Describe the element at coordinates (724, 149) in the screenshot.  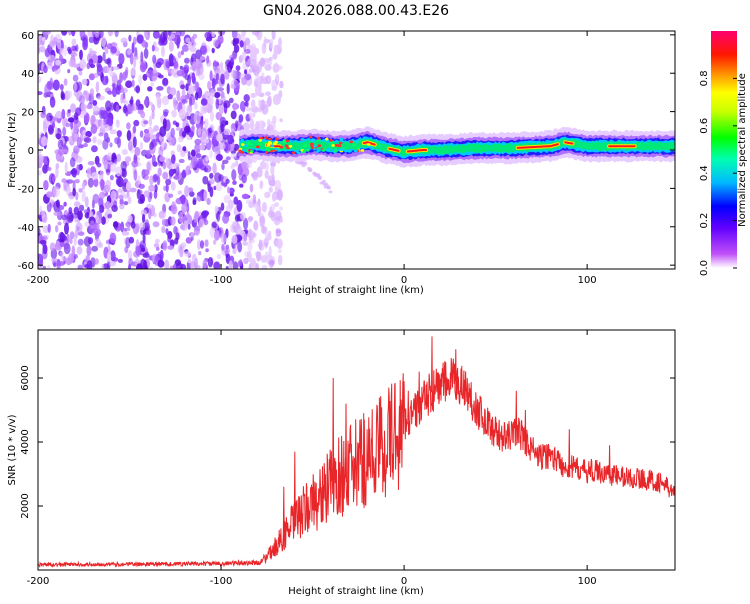
I see `colorbar-gradient` at that location.